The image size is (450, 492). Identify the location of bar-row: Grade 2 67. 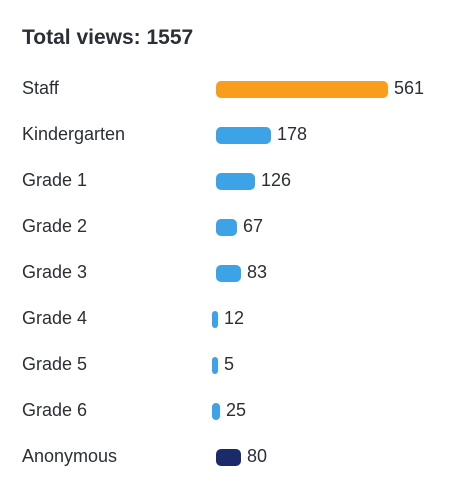
(225, 227).